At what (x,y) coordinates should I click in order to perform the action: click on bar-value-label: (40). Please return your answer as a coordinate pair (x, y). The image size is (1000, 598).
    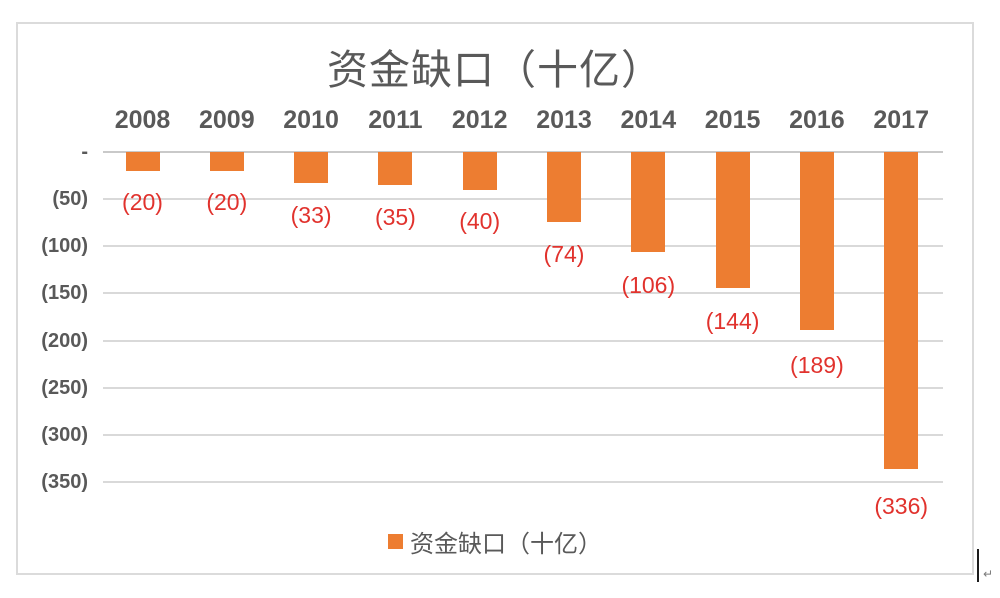
    Looking at the image, I should click on (480, 221).